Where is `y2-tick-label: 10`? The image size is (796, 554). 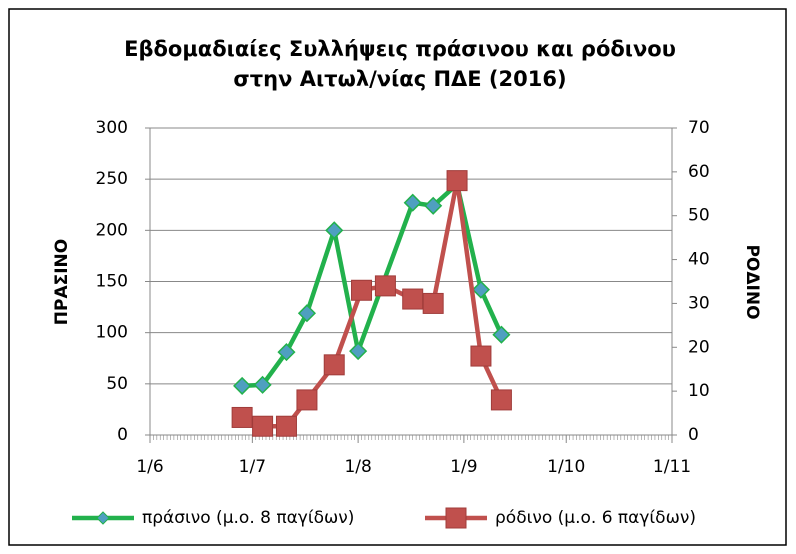 y2-tick-label: 10 is located at coordinates (699, 391).